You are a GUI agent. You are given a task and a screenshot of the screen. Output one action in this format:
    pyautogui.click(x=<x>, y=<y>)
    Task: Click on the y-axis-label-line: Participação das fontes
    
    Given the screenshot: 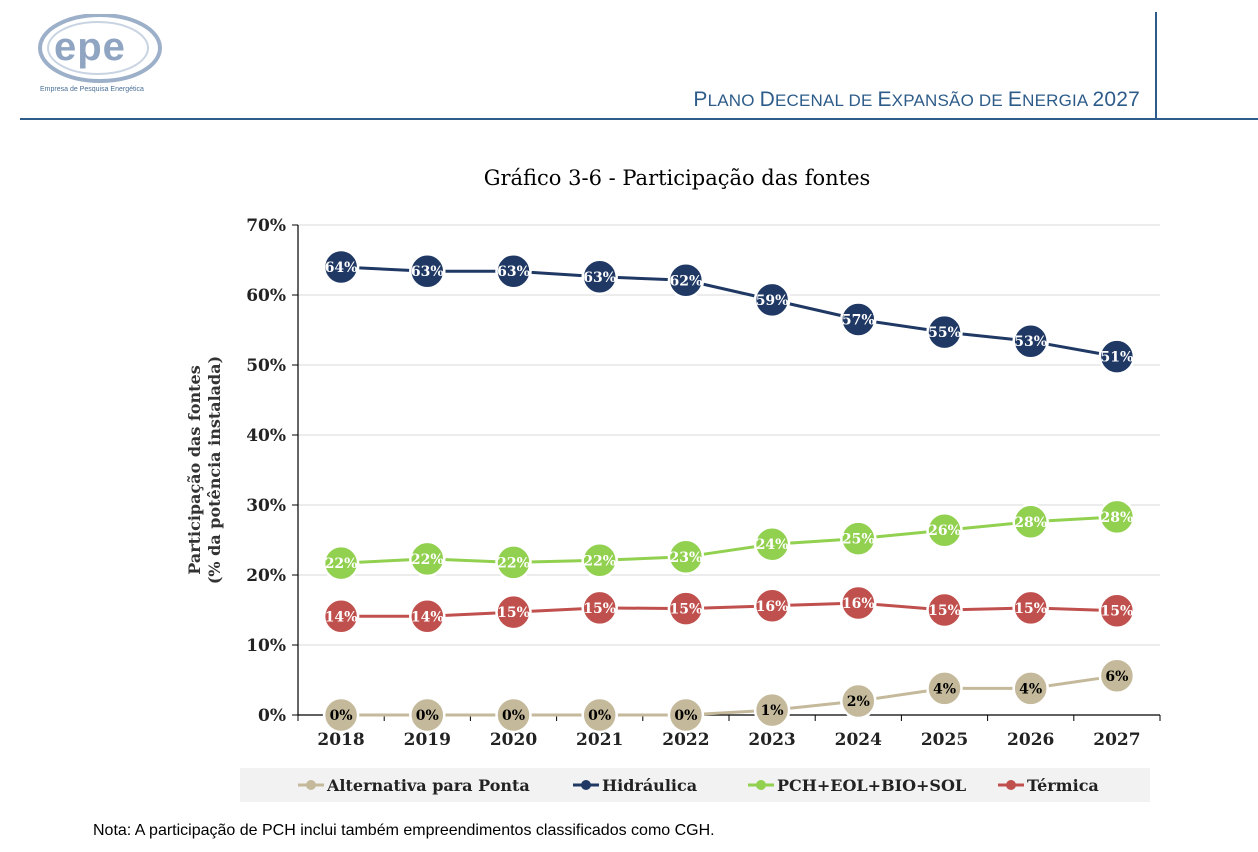 What is the action you would take?
    pyautogui.click(x=194, y=470)
    